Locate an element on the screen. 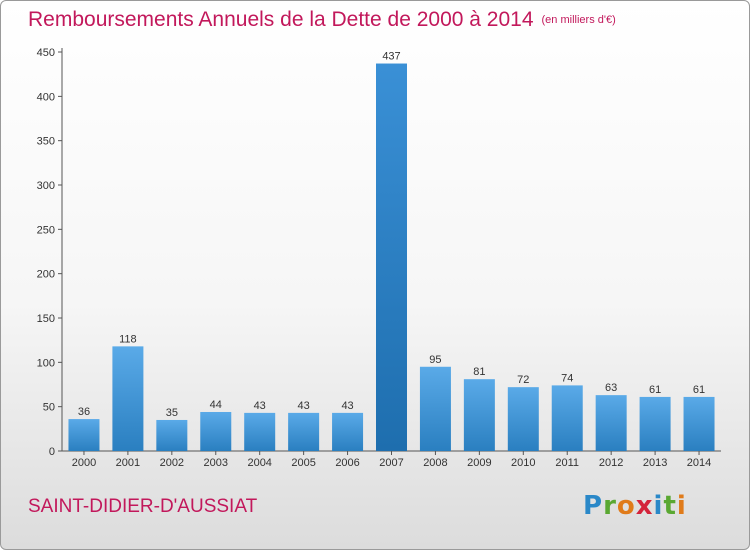  x-tick-label: 2004 is located at coordinates (259, 463).